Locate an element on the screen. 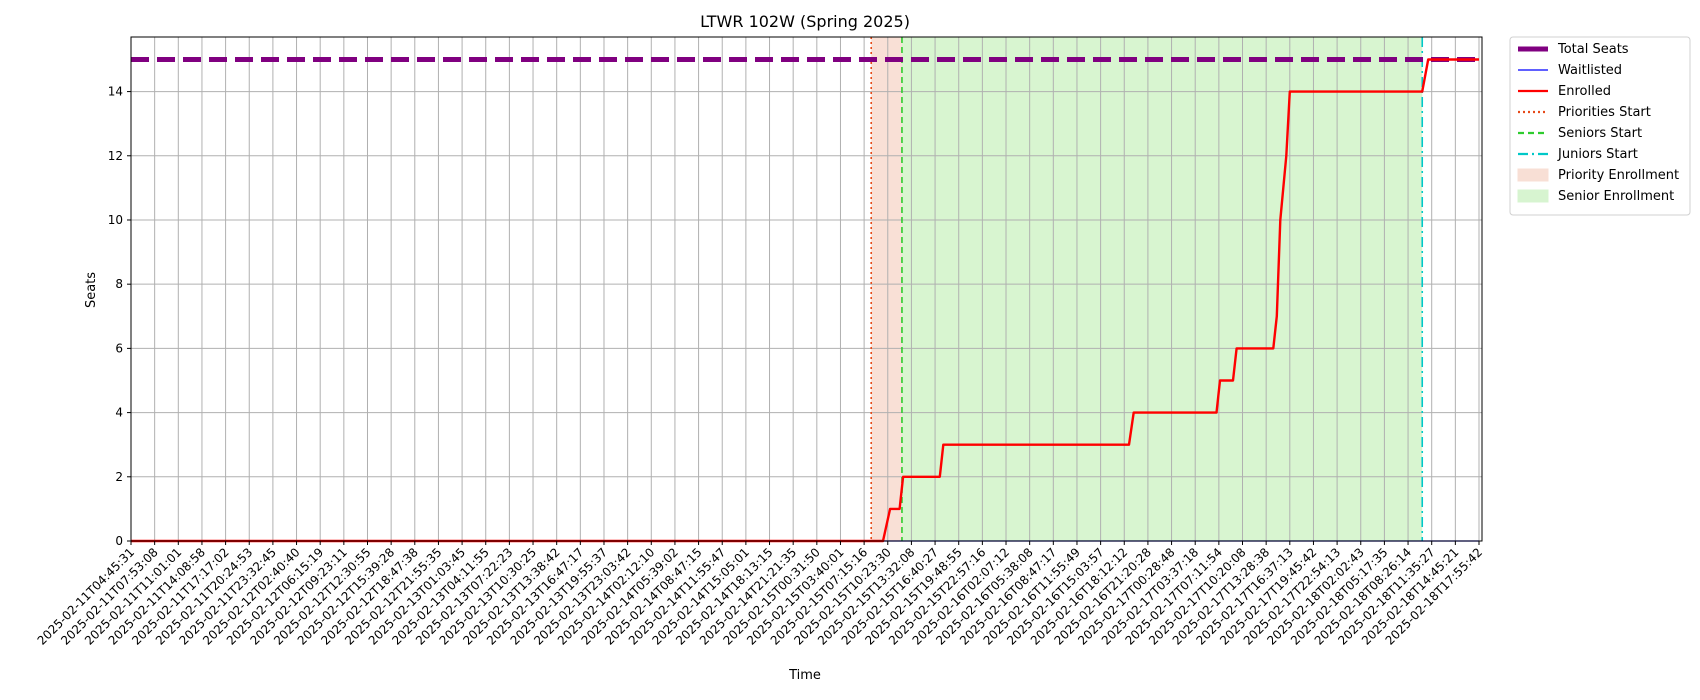 This screenshot has height=700, width=1700. legend-label: Enrolled is located at coordinates (1584, 91).